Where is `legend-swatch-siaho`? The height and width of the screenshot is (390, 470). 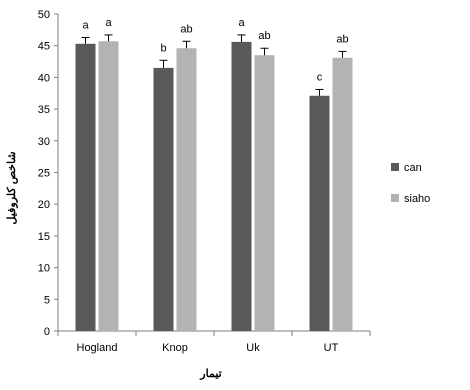 legend-swatch-siaho is located at coordinates (395, 198).